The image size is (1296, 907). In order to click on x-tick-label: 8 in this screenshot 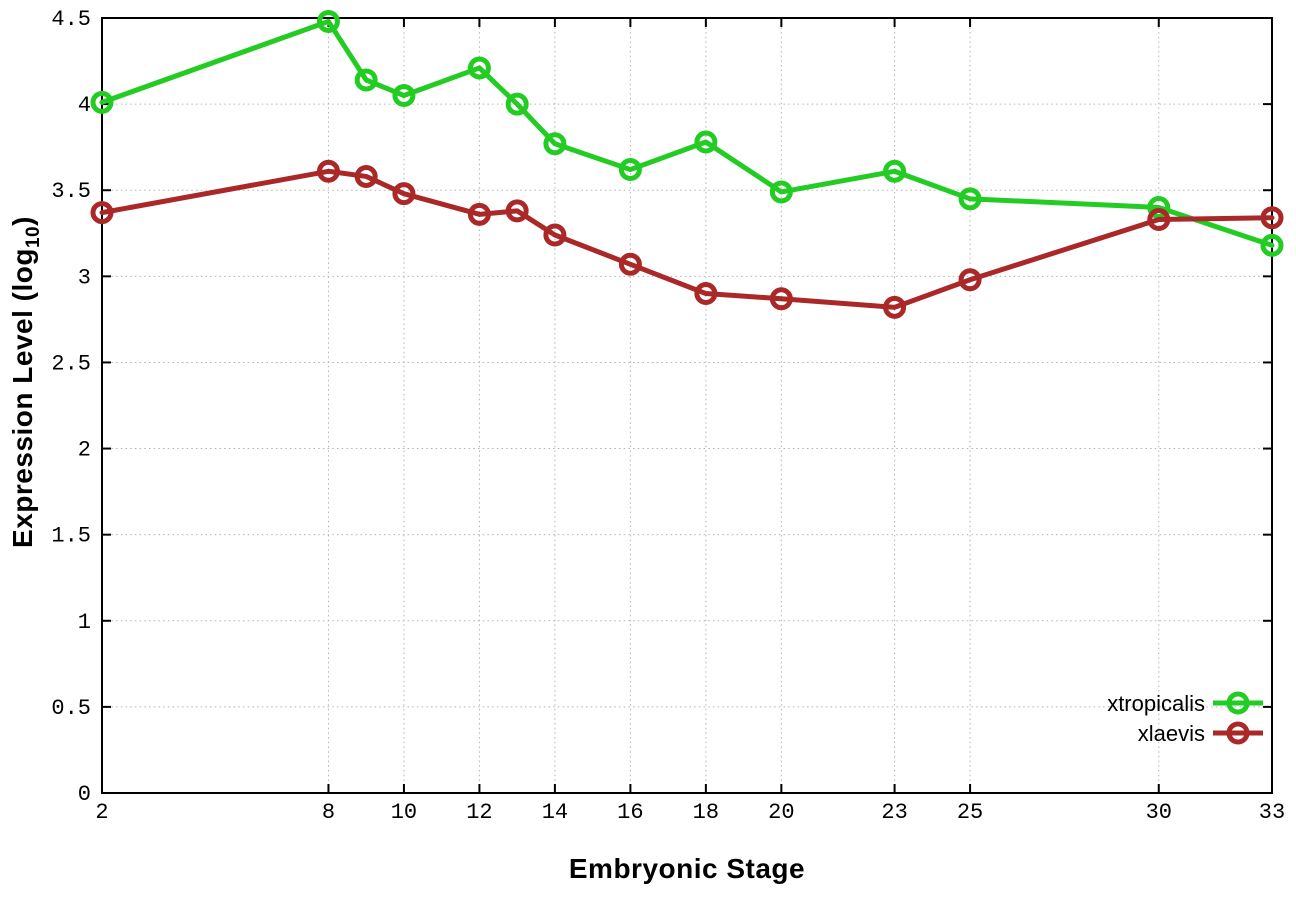, I will do `click(328, 812)`.